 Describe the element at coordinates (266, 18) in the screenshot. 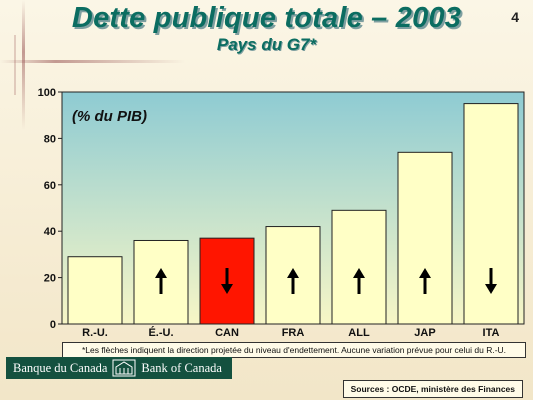

I see `chart-title: Dette publique totale – 2003` at that location.